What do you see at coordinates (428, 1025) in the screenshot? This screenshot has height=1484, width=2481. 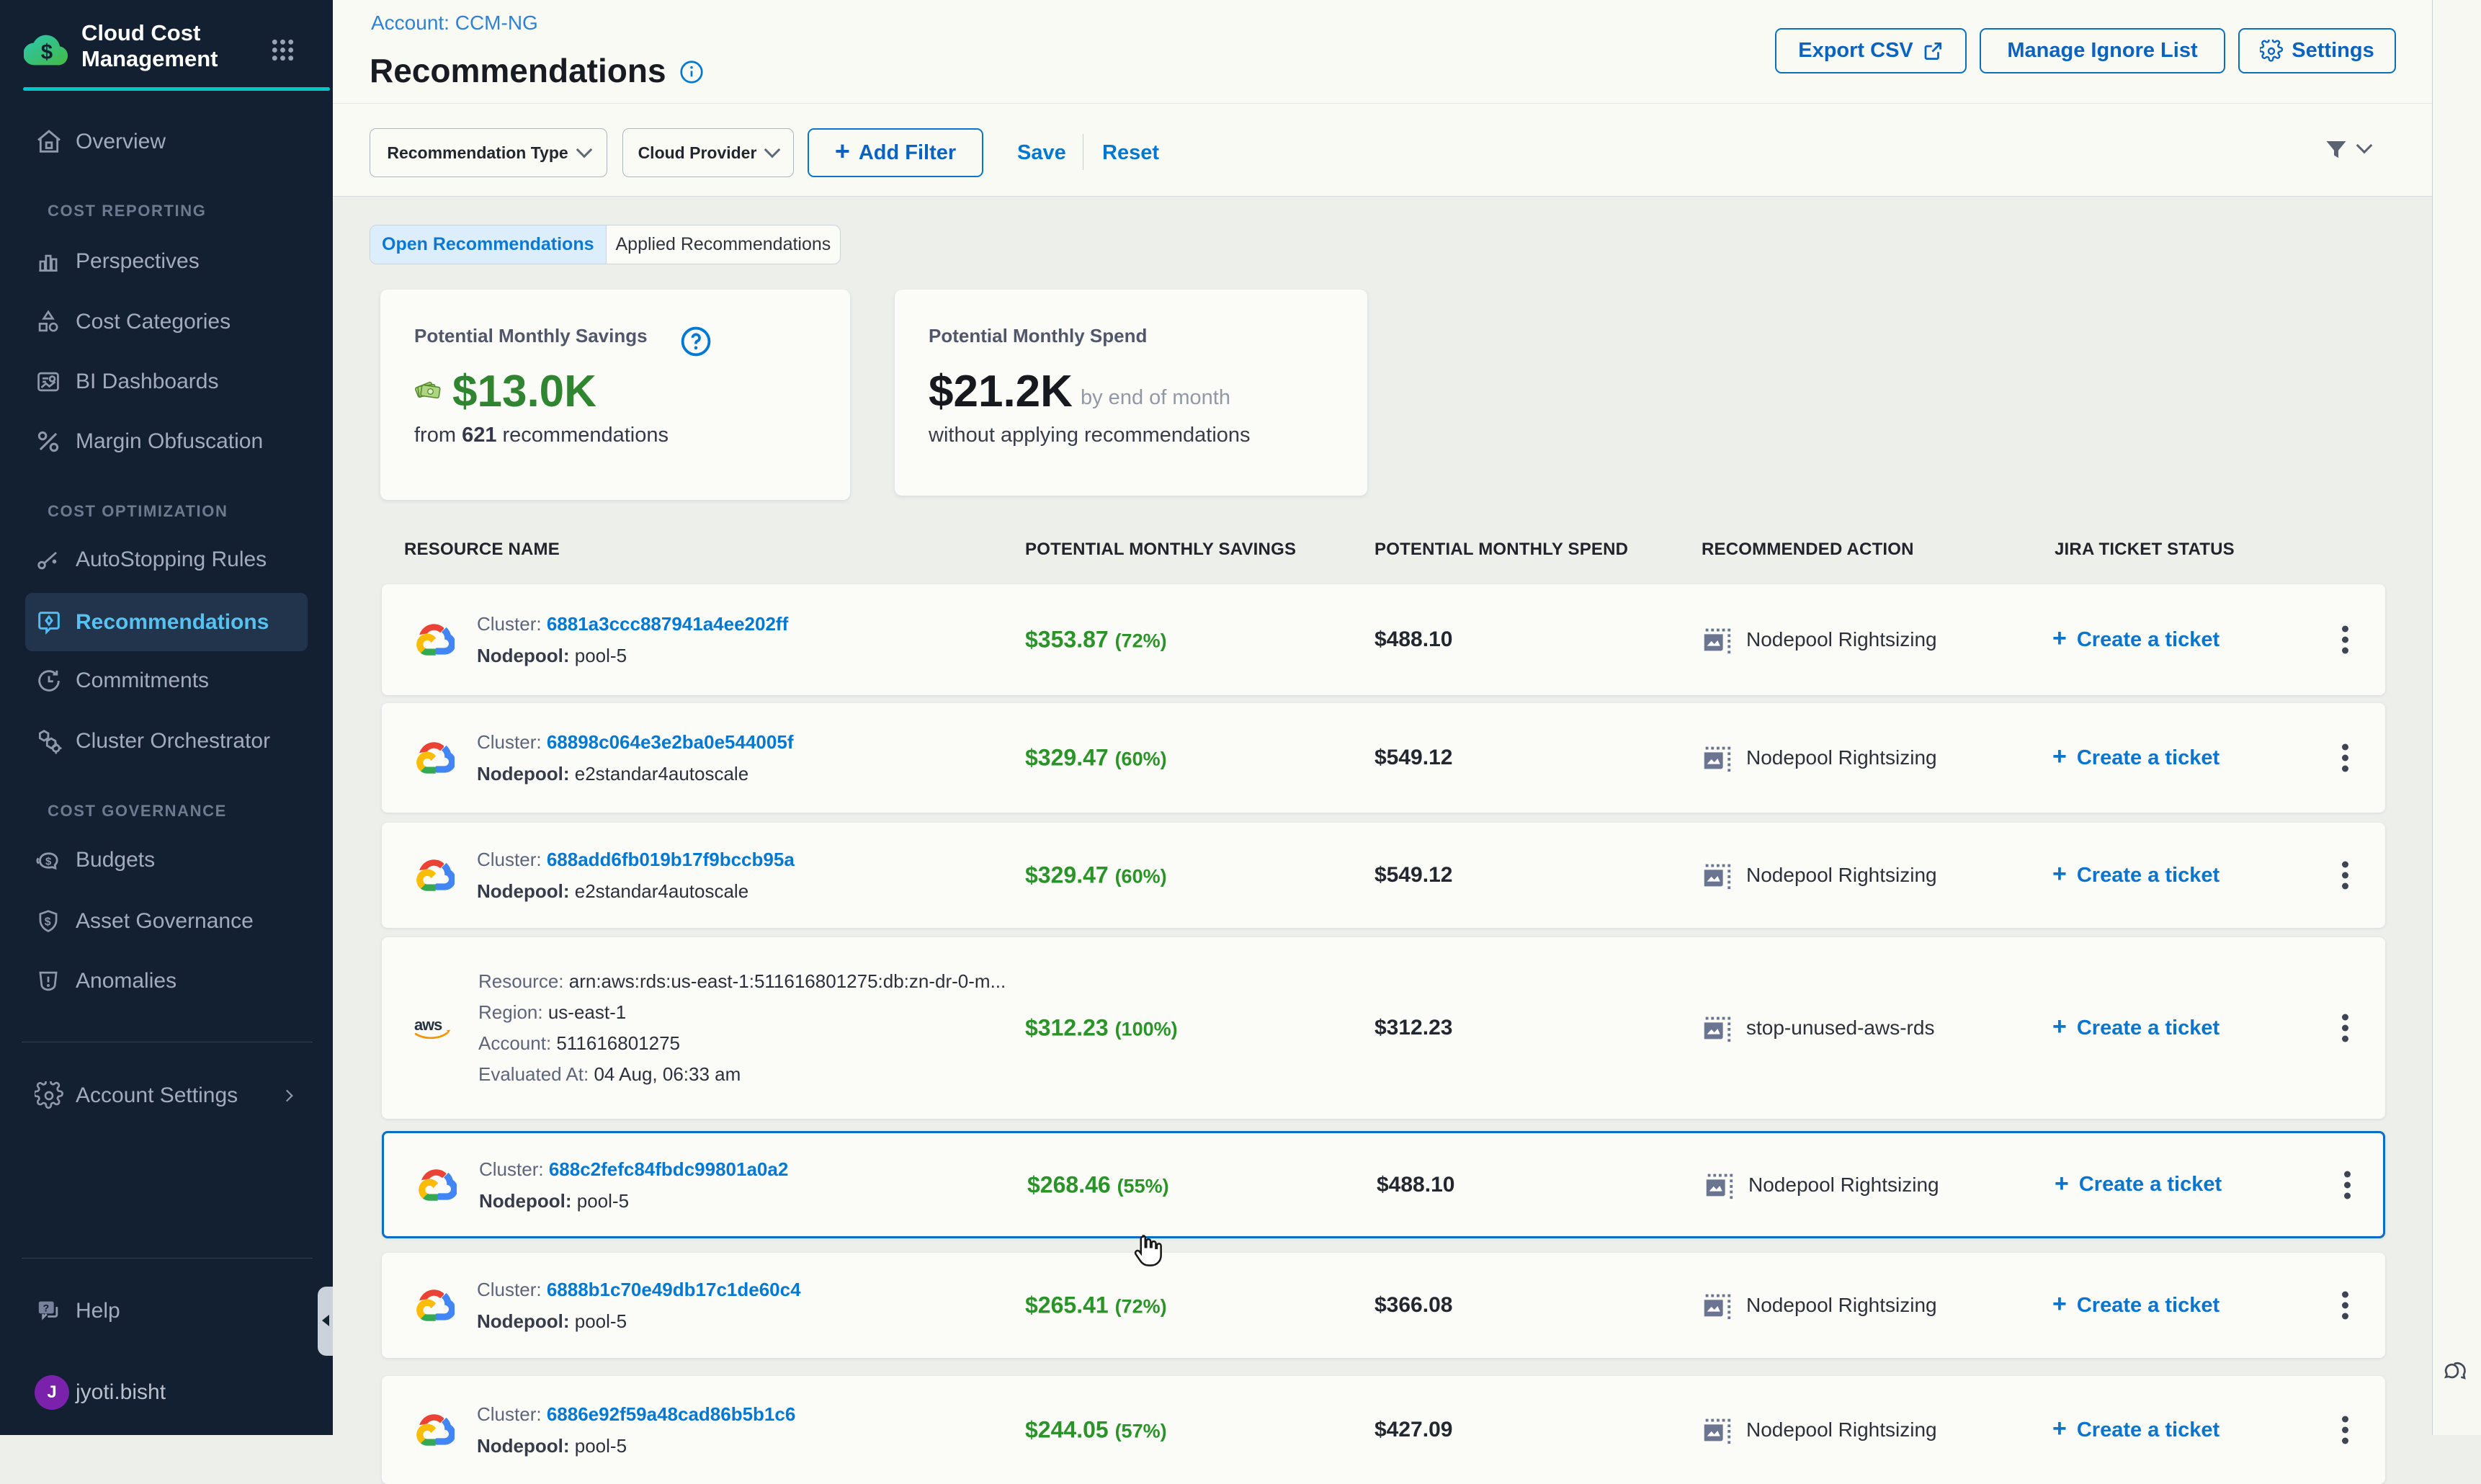 I see `svg-text: aws` at bounding box center [428, 1025].